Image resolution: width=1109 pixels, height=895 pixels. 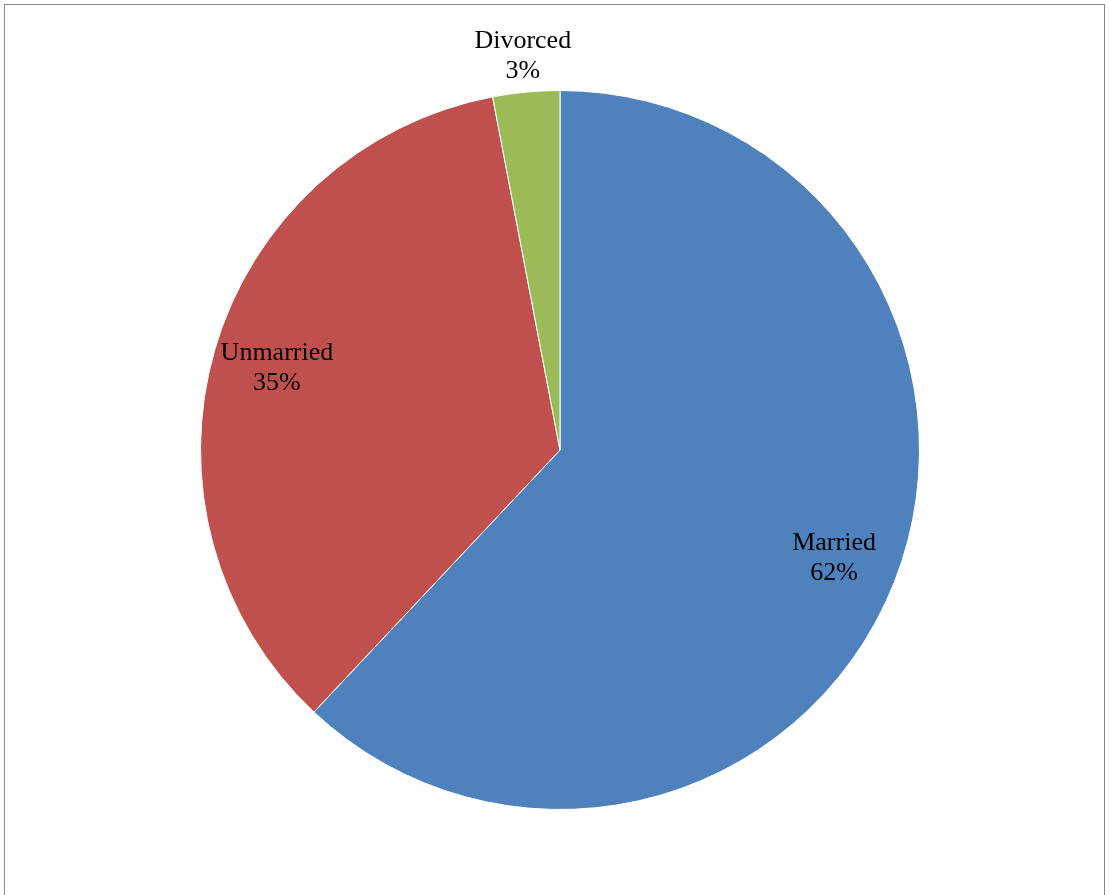 What do you see at coordinates (523, 70) in the screenshot?
I see `data-label: 3%` at bounding box center [523, 70].